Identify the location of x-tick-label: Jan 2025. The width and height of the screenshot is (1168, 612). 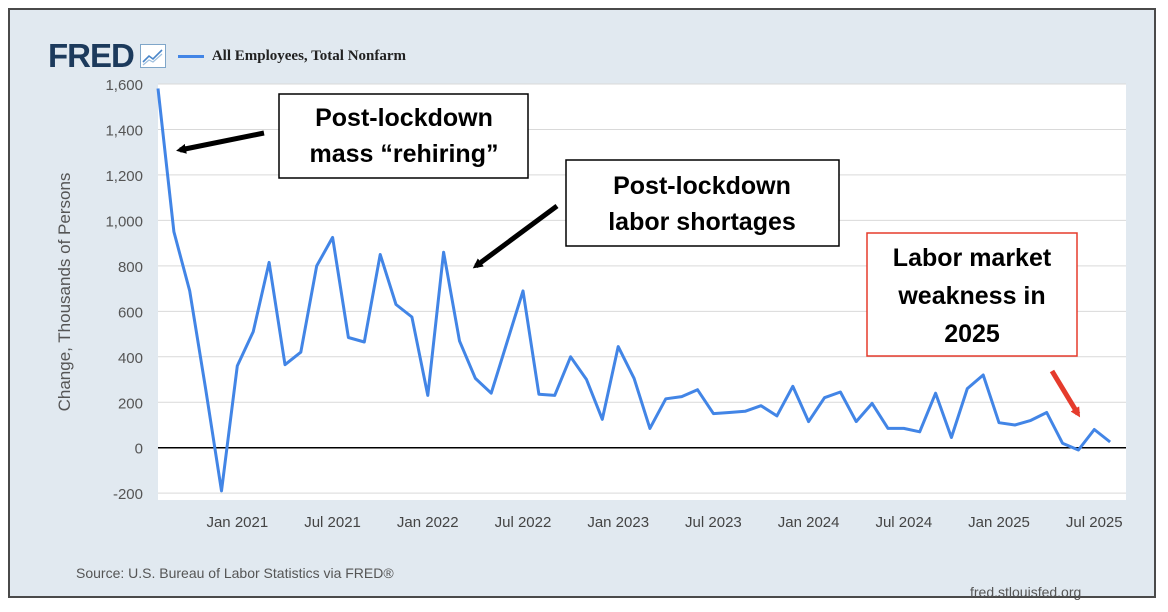
(999, 522).